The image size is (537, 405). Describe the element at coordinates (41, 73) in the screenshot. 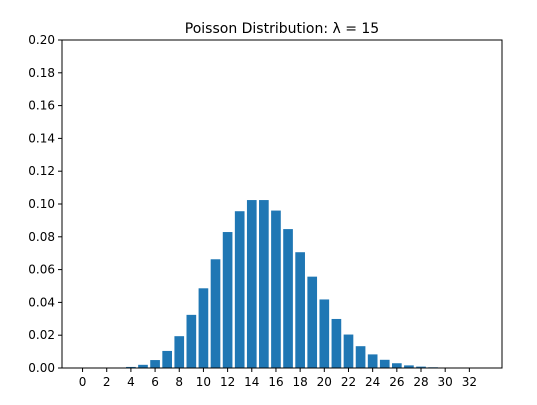

I see `y-tick-label: 0.18` at that location.